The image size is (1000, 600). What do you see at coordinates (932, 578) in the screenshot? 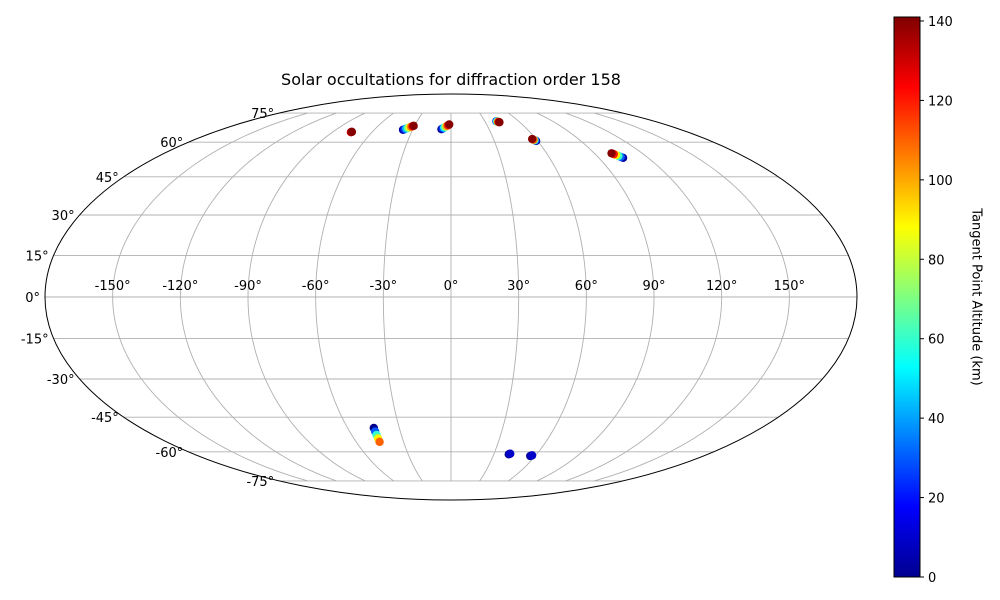
I see `colorbar-tick-label: 0` at bounding box center [932, 578].